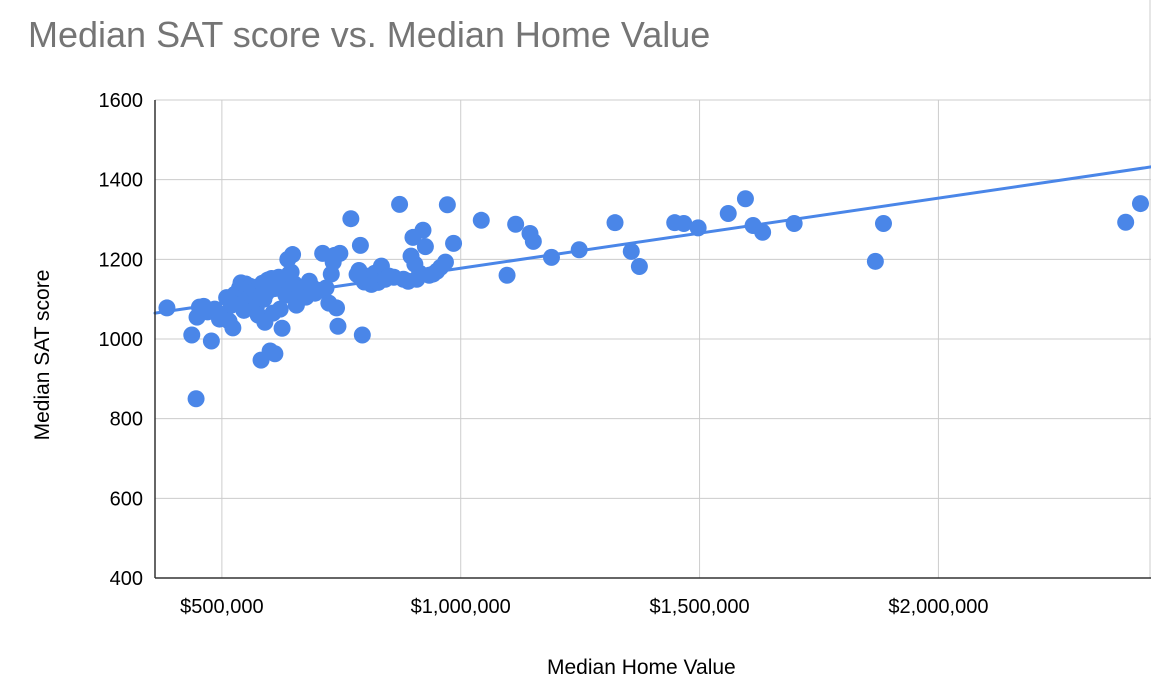 Image resolution: width=1151 pixels, height=696 pixels. I want to click on y-tick-label: 1200, so click(121, 260).